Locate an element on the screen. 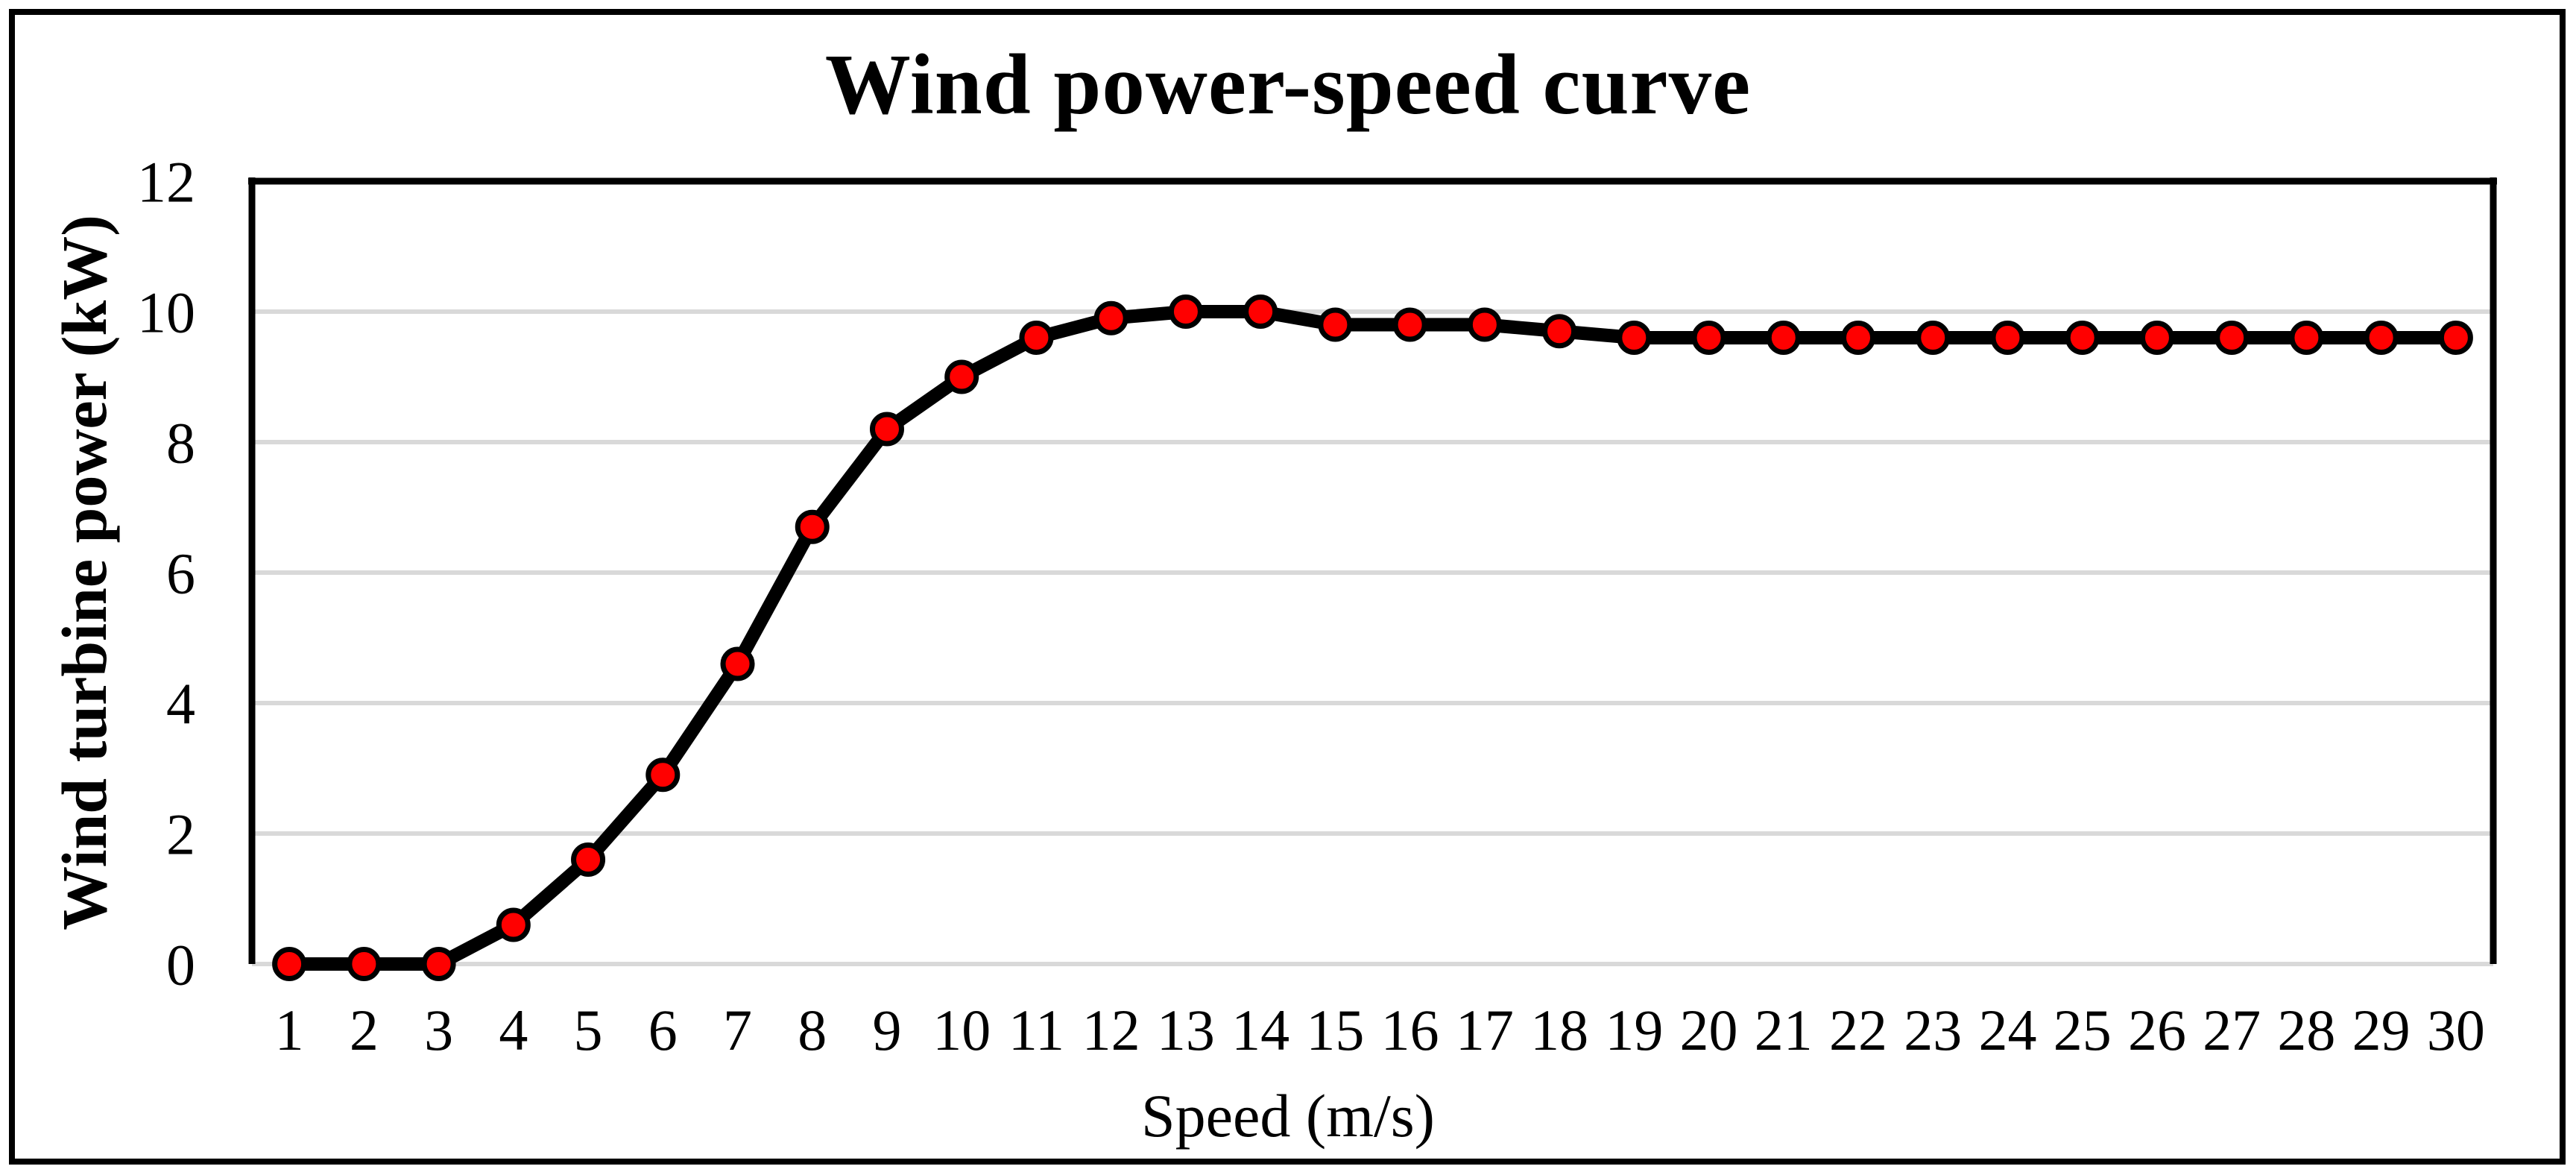 This screenshot has width=2576, height=1175. x-tick-label: 18 is located at coordinates (1559, 1030).